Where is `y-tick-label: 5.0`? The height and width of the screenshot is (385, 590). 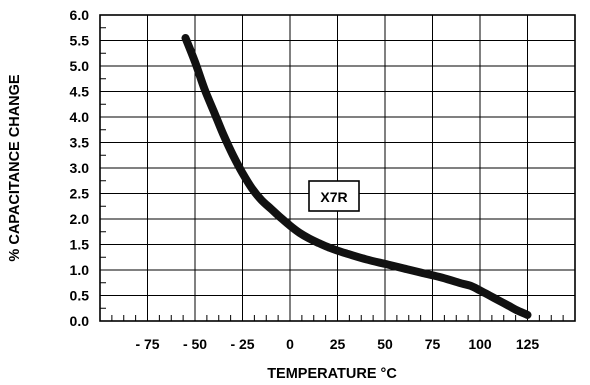 y-tick-label: 5.0 is located at coordinates (80, 66).